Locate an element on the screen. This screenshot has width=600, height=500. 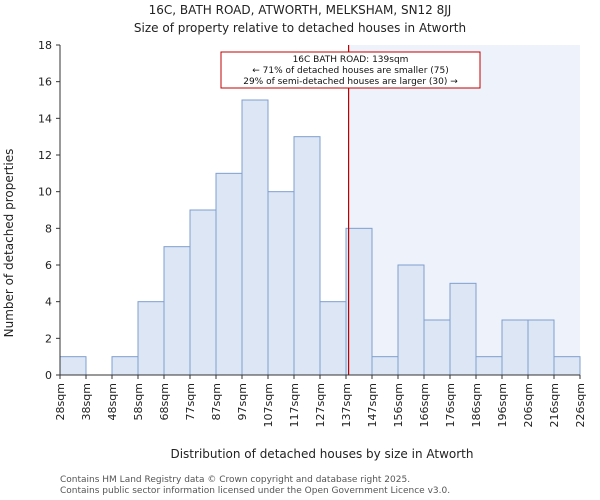
bar-87sqm is located at coordinates (229, 274).